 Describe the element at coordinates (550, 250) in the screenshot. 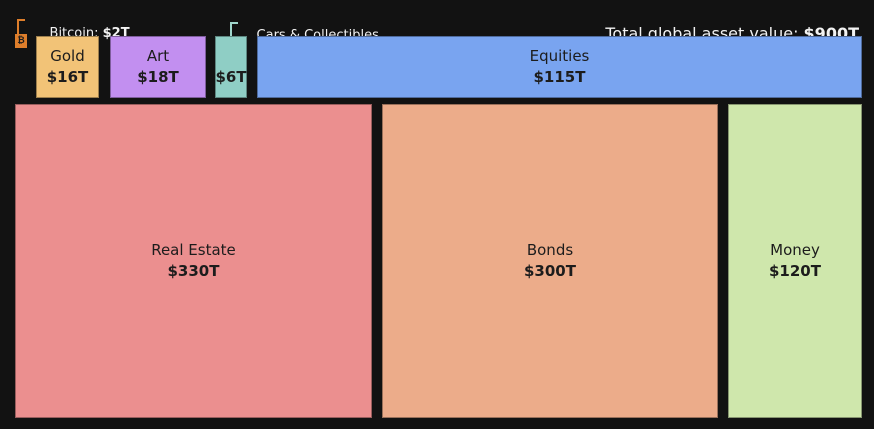

I see `bonds-label: Bonds` at that location.